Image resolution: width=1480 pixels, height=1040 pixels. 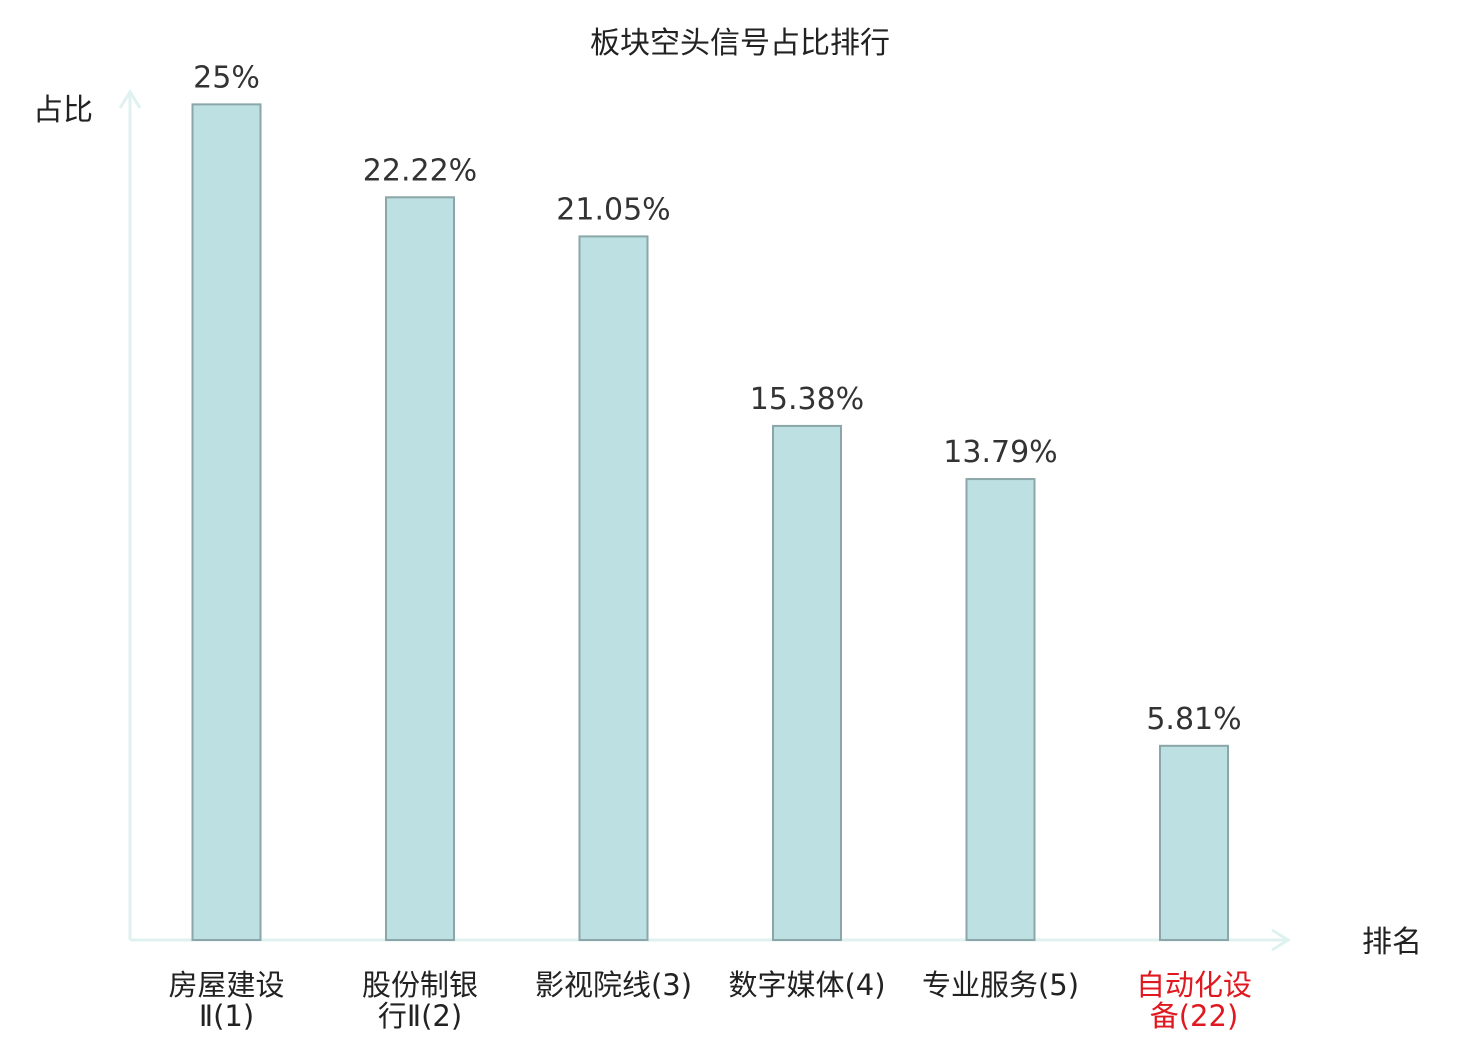 What do you see at coordinates (420, 985) in the screenshot?
I see `category-label-line: 股份制银` at bounding box center [420, 985].